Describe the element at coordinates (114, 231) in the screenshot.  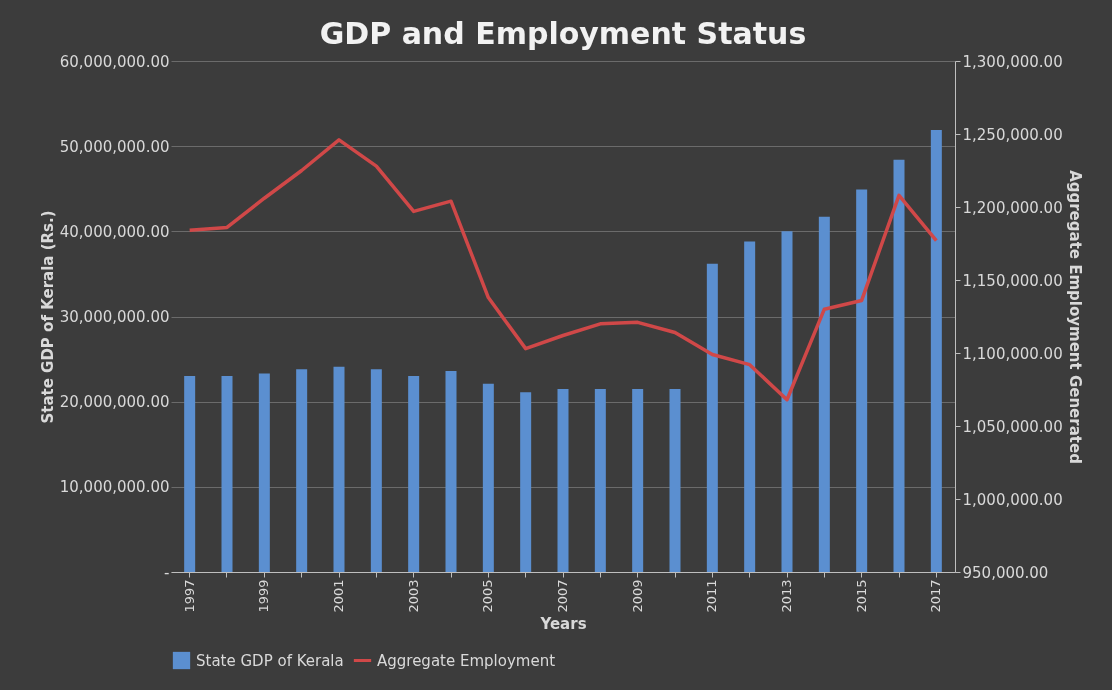
I see `y-tick-label: 40,000,000.00` at that location.